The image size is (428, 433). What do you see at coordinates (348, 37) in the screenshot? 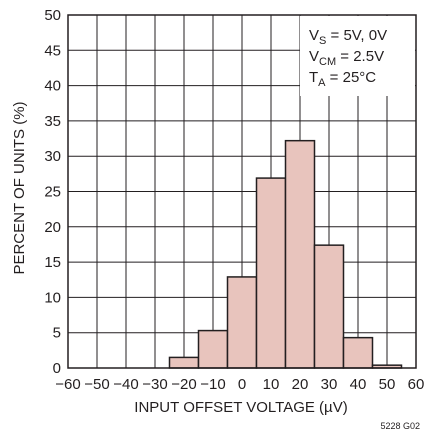
I see `condition-line: VS = 5V, 0V` at bounding box center [348, 37].